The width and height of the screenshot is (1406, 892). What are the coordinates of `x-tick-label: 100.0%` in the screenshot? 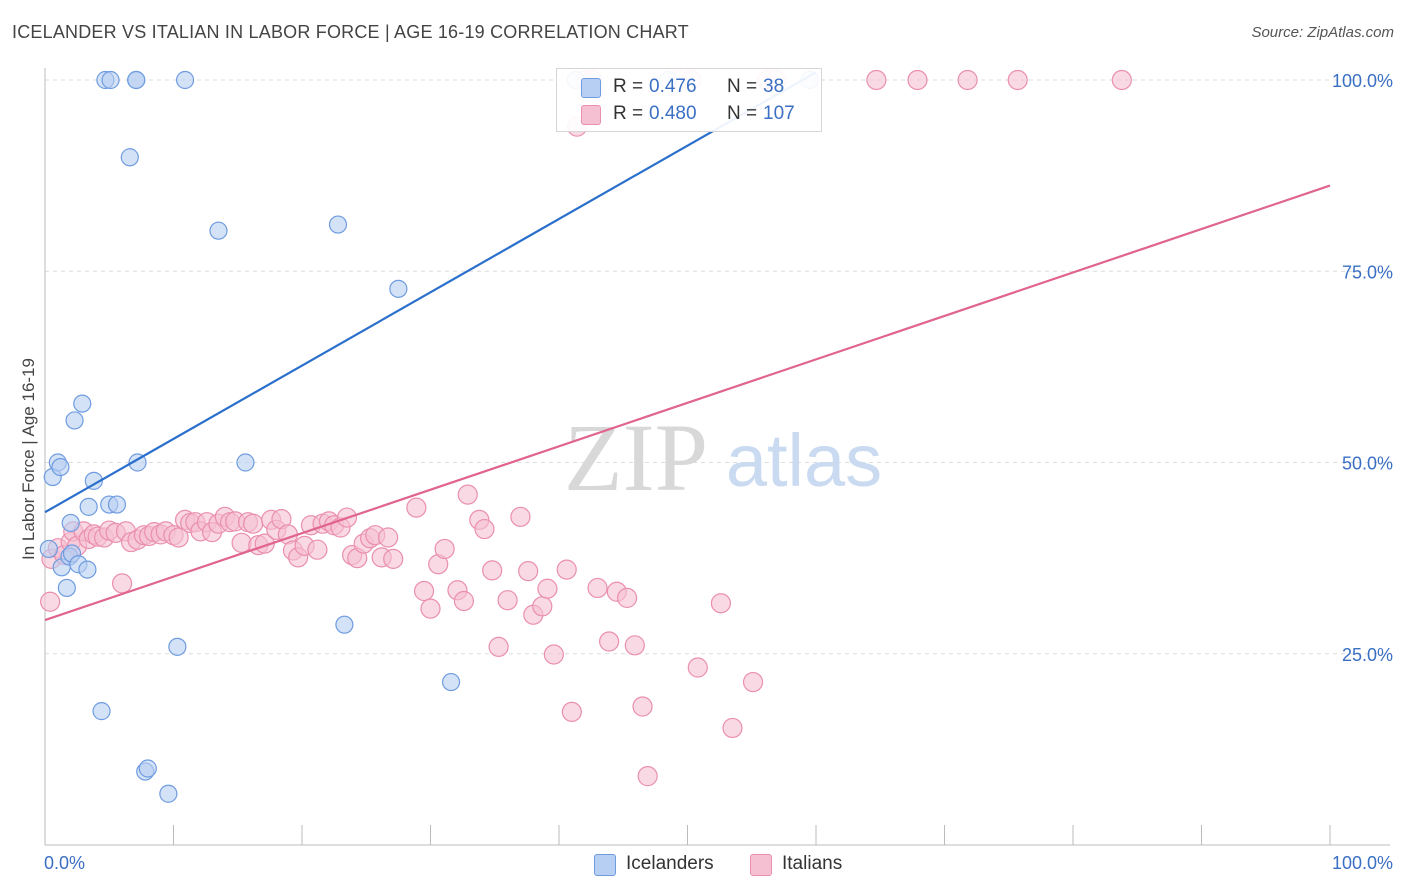 It's located at (1362, 863).